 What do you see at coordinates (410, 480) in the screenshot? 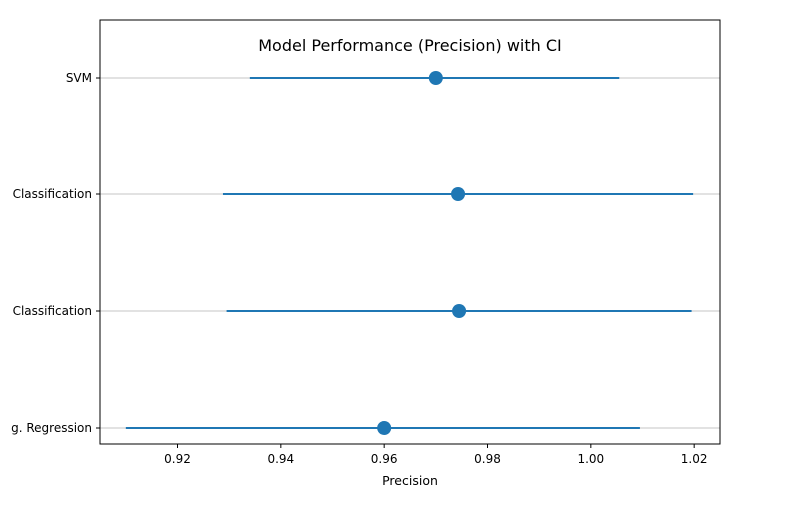
I see `x-axis-label: Precision` at bounding box center [410, 480].